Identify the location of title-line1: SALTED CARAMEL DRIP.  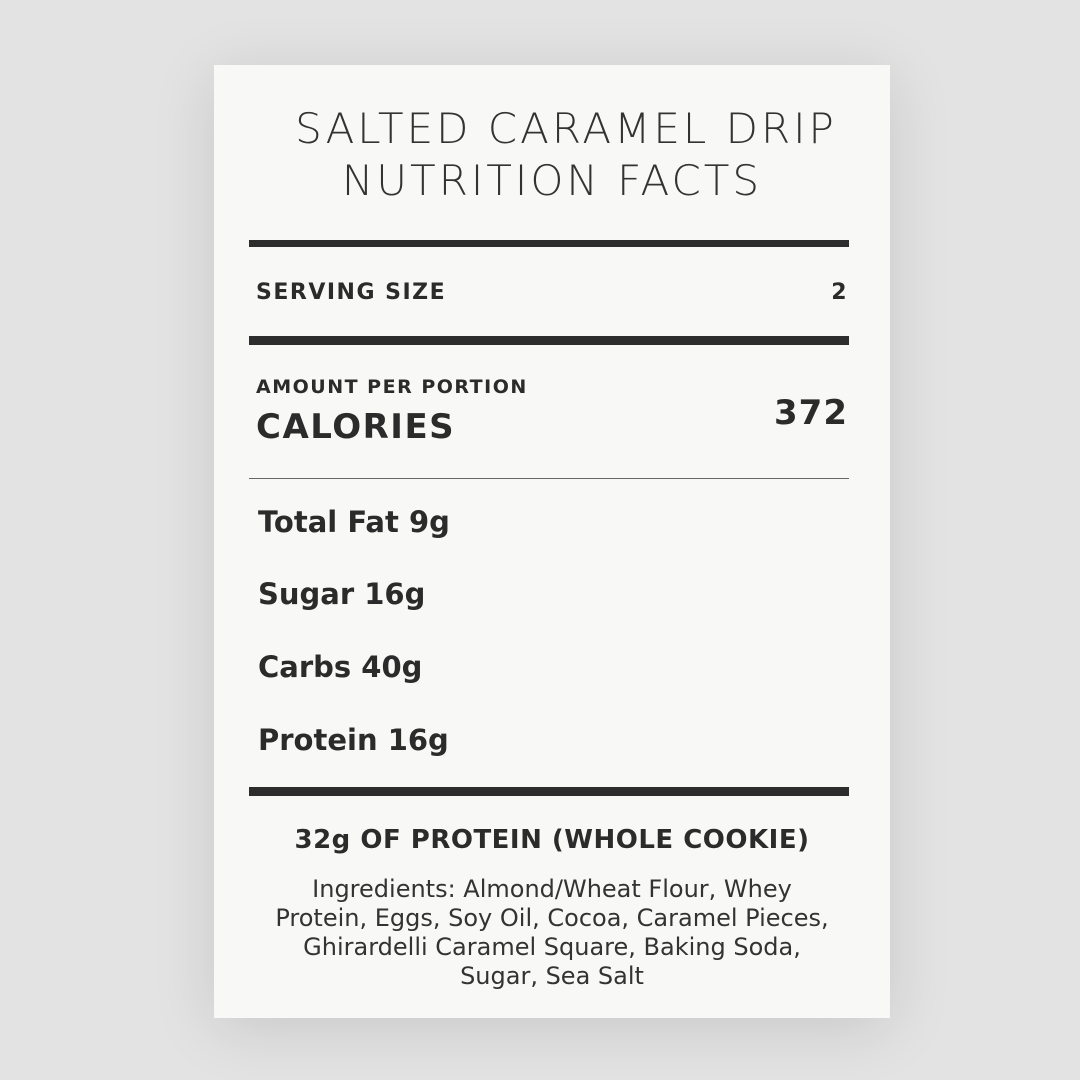
(566, 128).